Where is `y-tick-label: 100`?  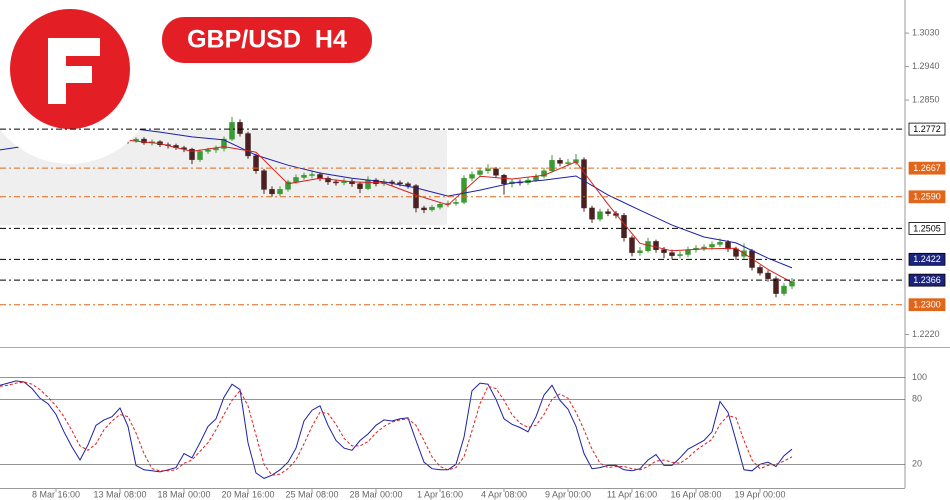
y-tick-label: 100 is located at coordinates (919, 377).